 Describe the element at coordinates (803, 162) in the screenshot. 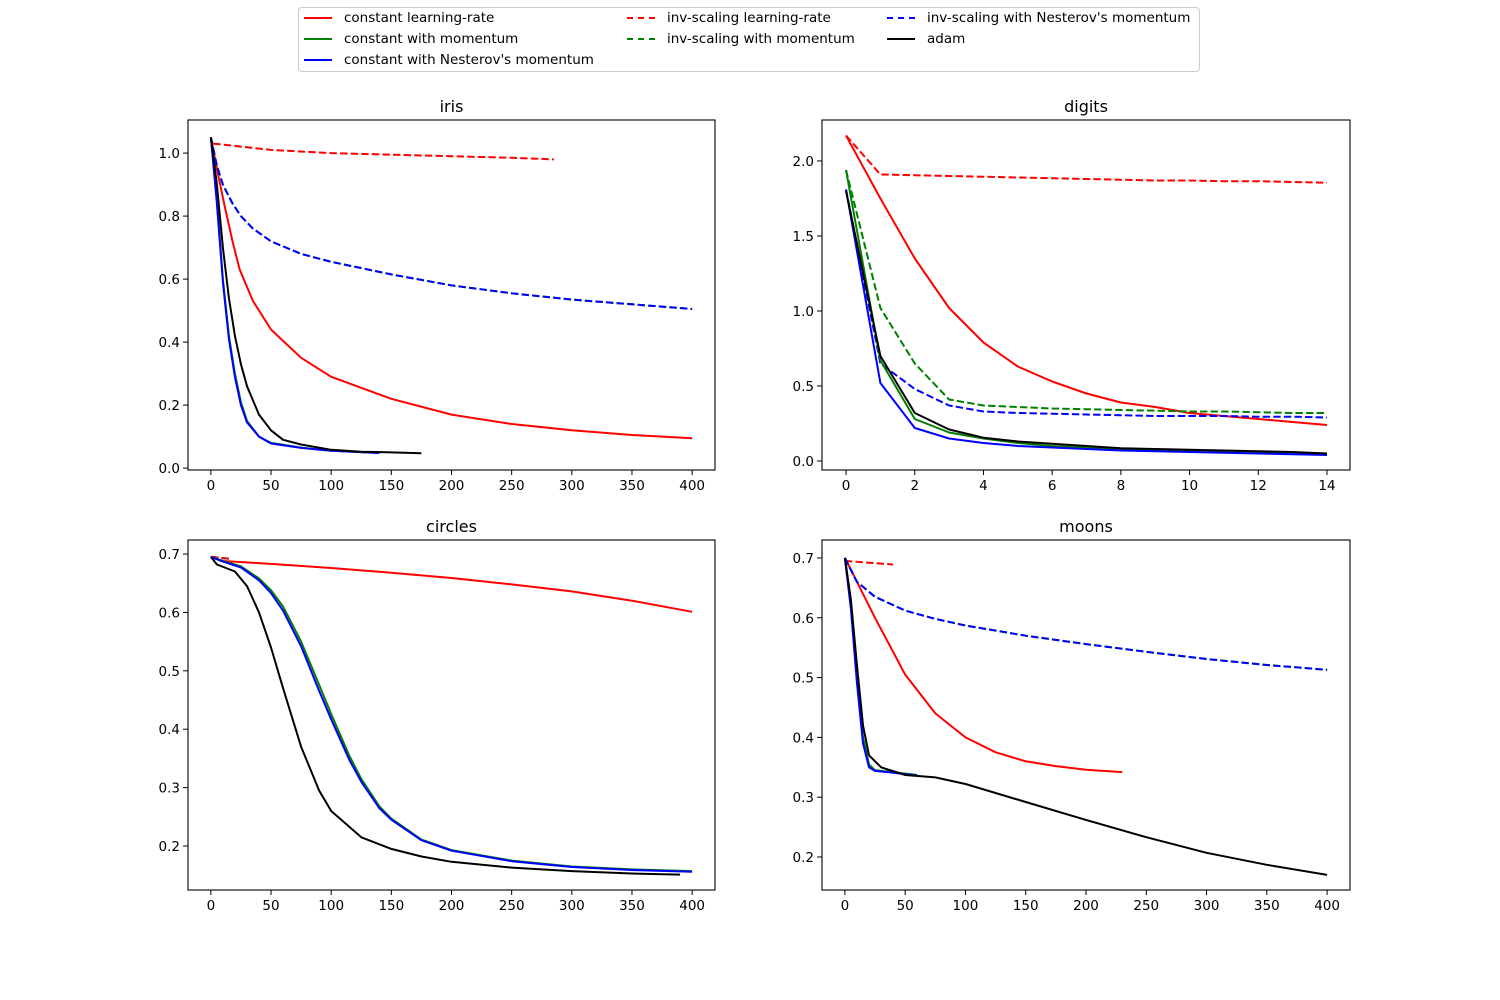

I see `y-tick-label: 2.0` at that location.